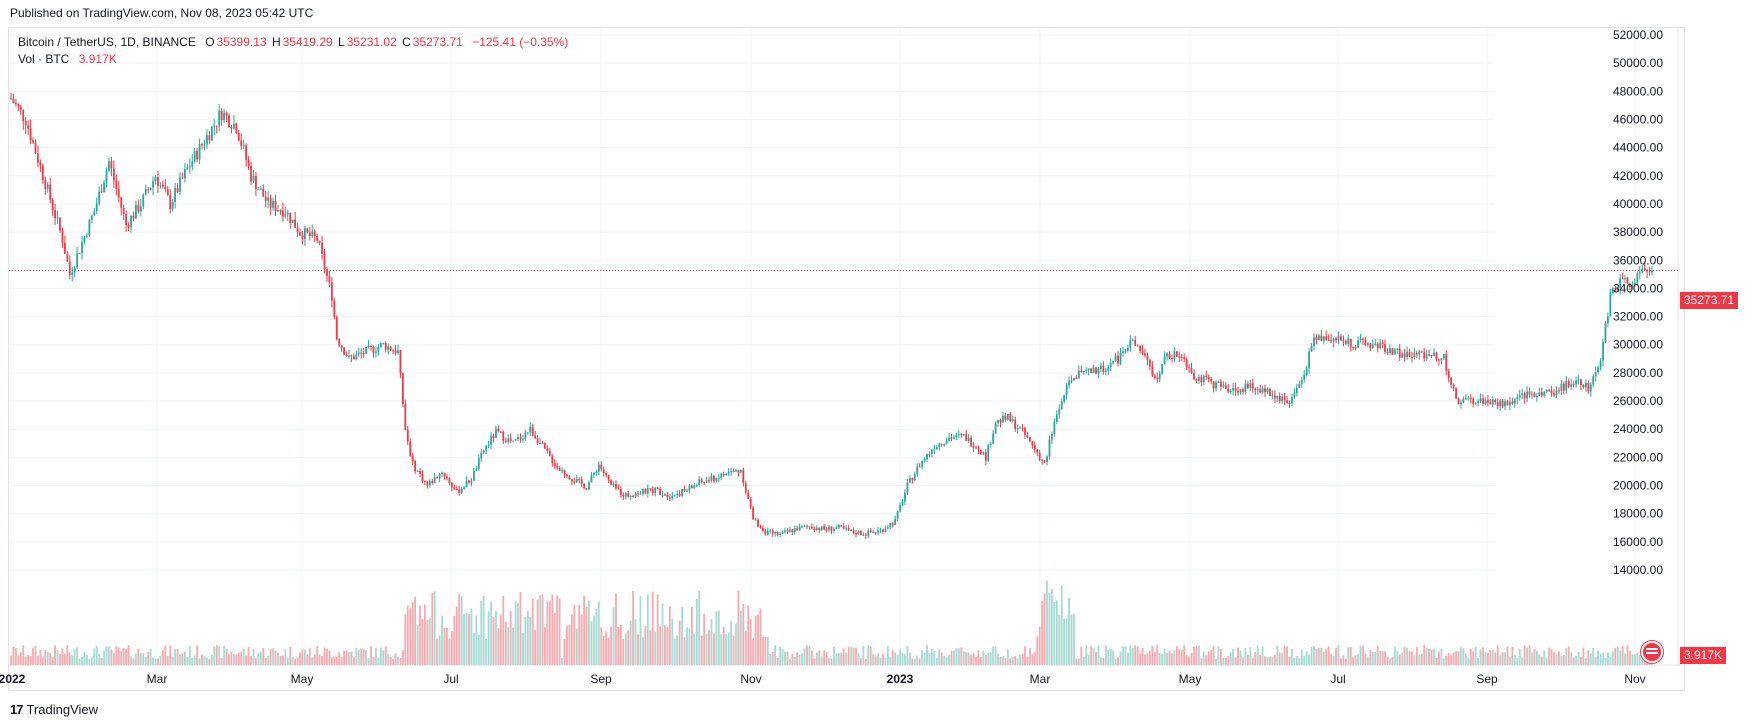  What do you see at coordinates (54, 709) in the screenshot?
I see `tradingview-brand: 17 TradingView` at bounding box center [54, 709].